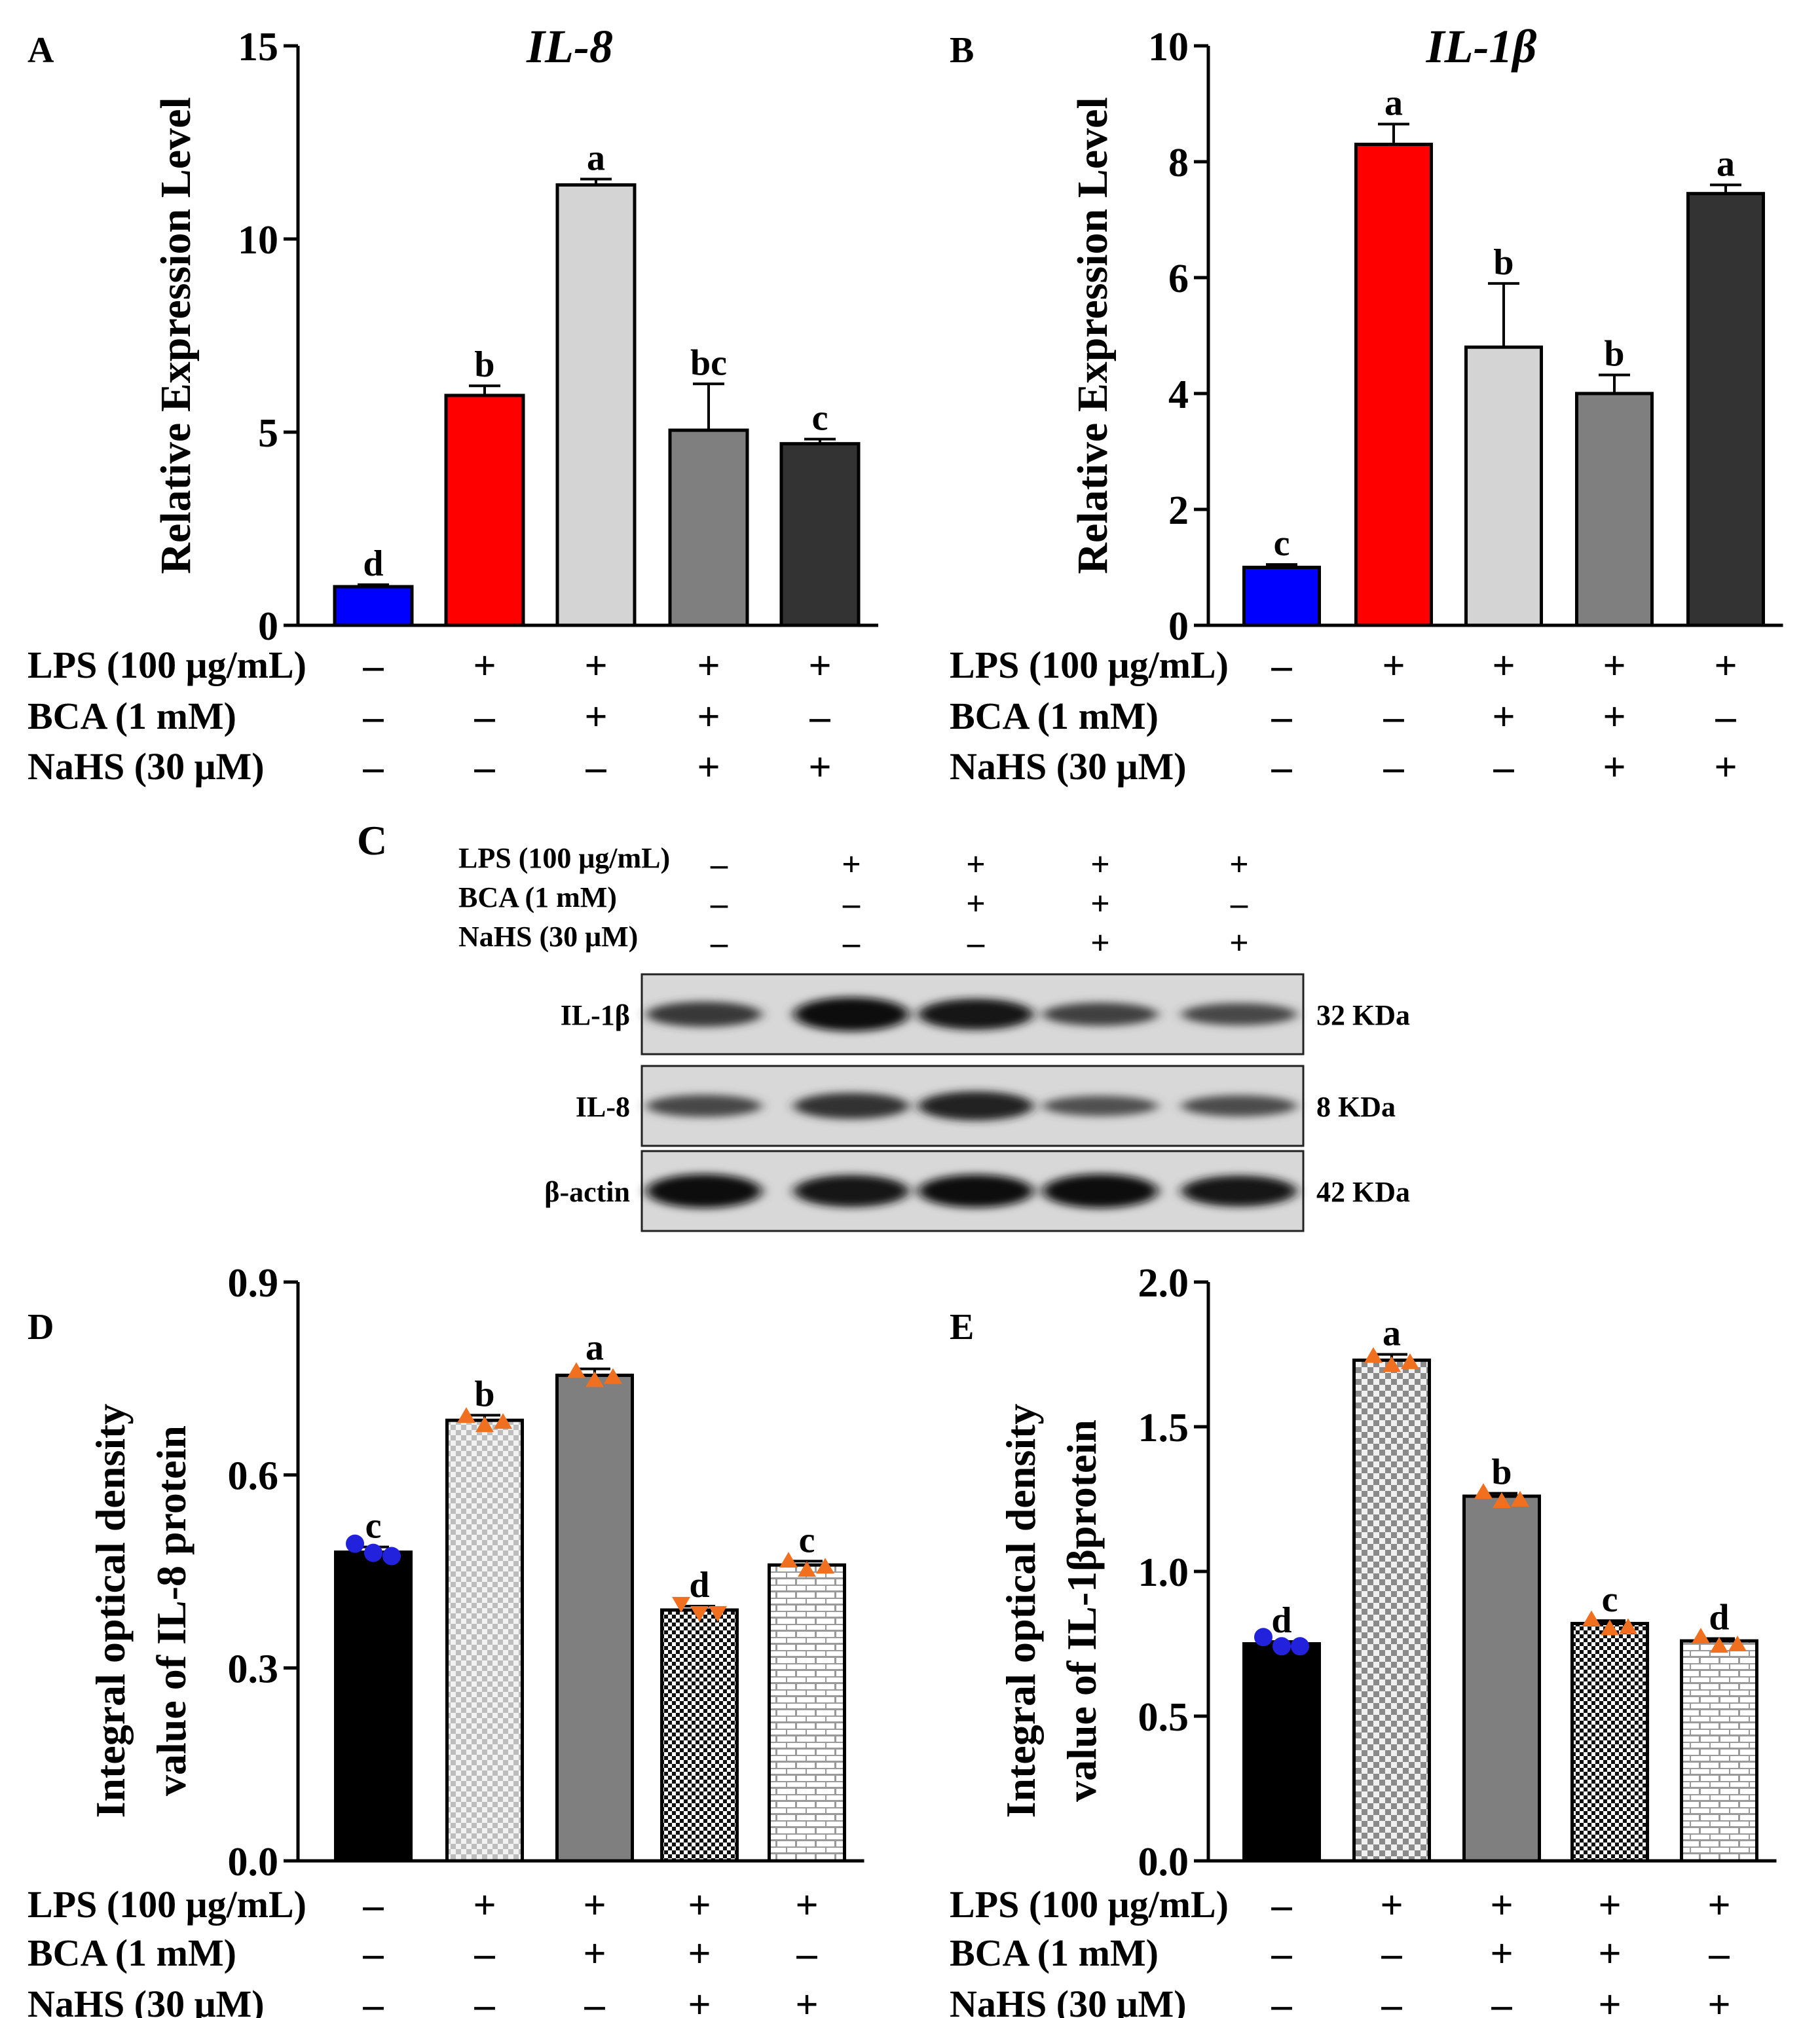 The width and height of the screenshot is (1820, 2018). I want to click on significance-letter: d, so click(1281, 1620).